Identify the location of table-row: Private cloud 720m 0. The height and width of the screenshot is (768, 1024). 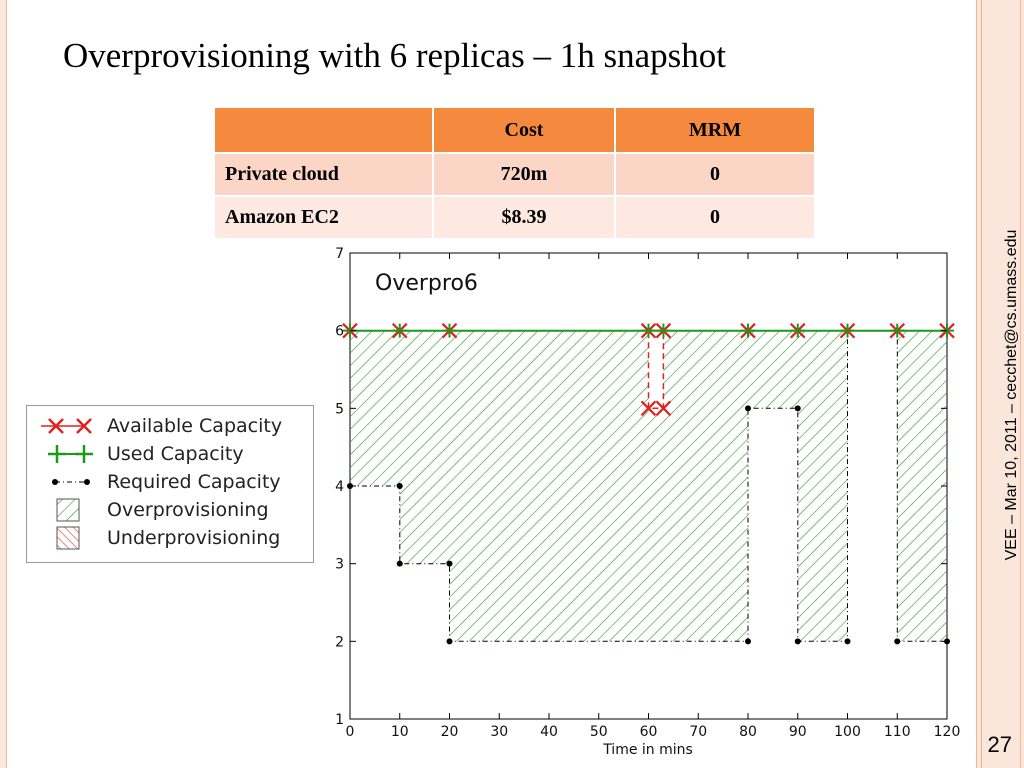
(514, 174).